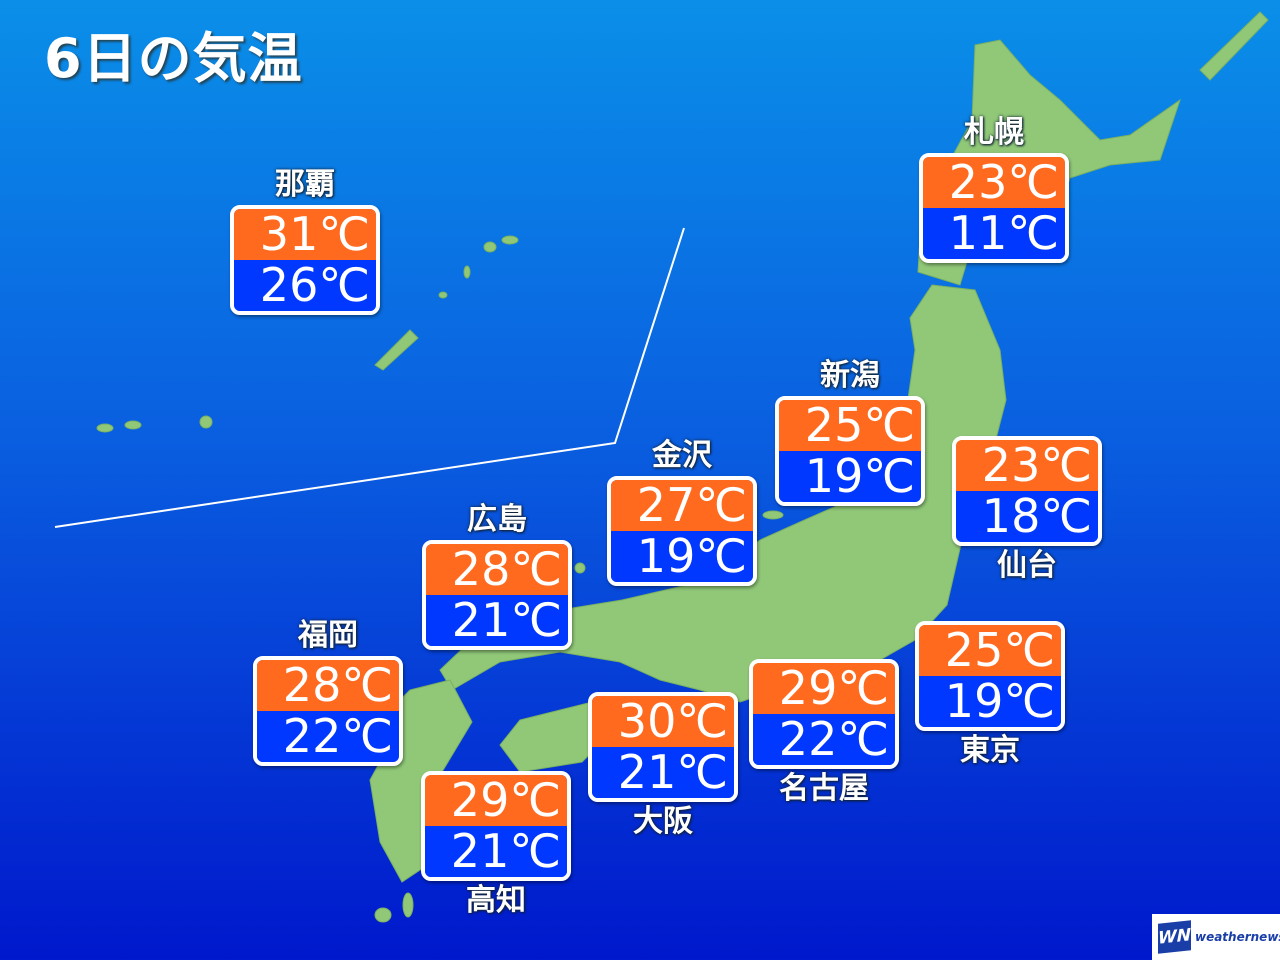 Image resolution: width=1280 pixels, height=960 pixels. I want to click on city-osaka: 30℃ 21℃ 大阪, so click(663, 767).